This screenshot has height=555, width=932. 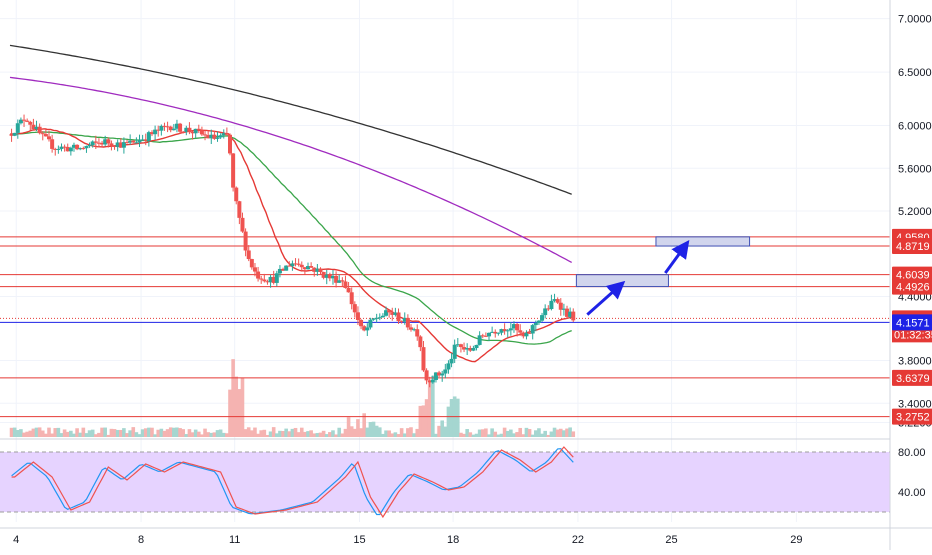 What do you see at coordinates (453, 540) in the screenshot?
I see `x-tick-label: 18` at bounding box center [453, 540].